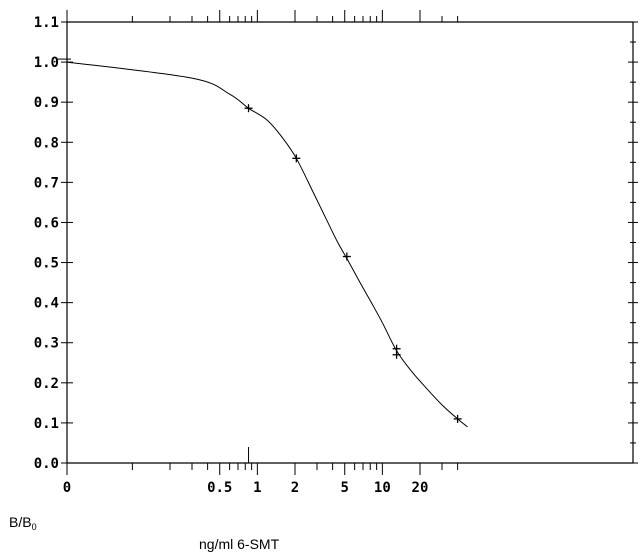 Image resolution: width=641 pixels, height=557 pixels. Describe the element at coordinates (46, 103) in the screenshot. I see `y-tick-label: 0.9` at that location.